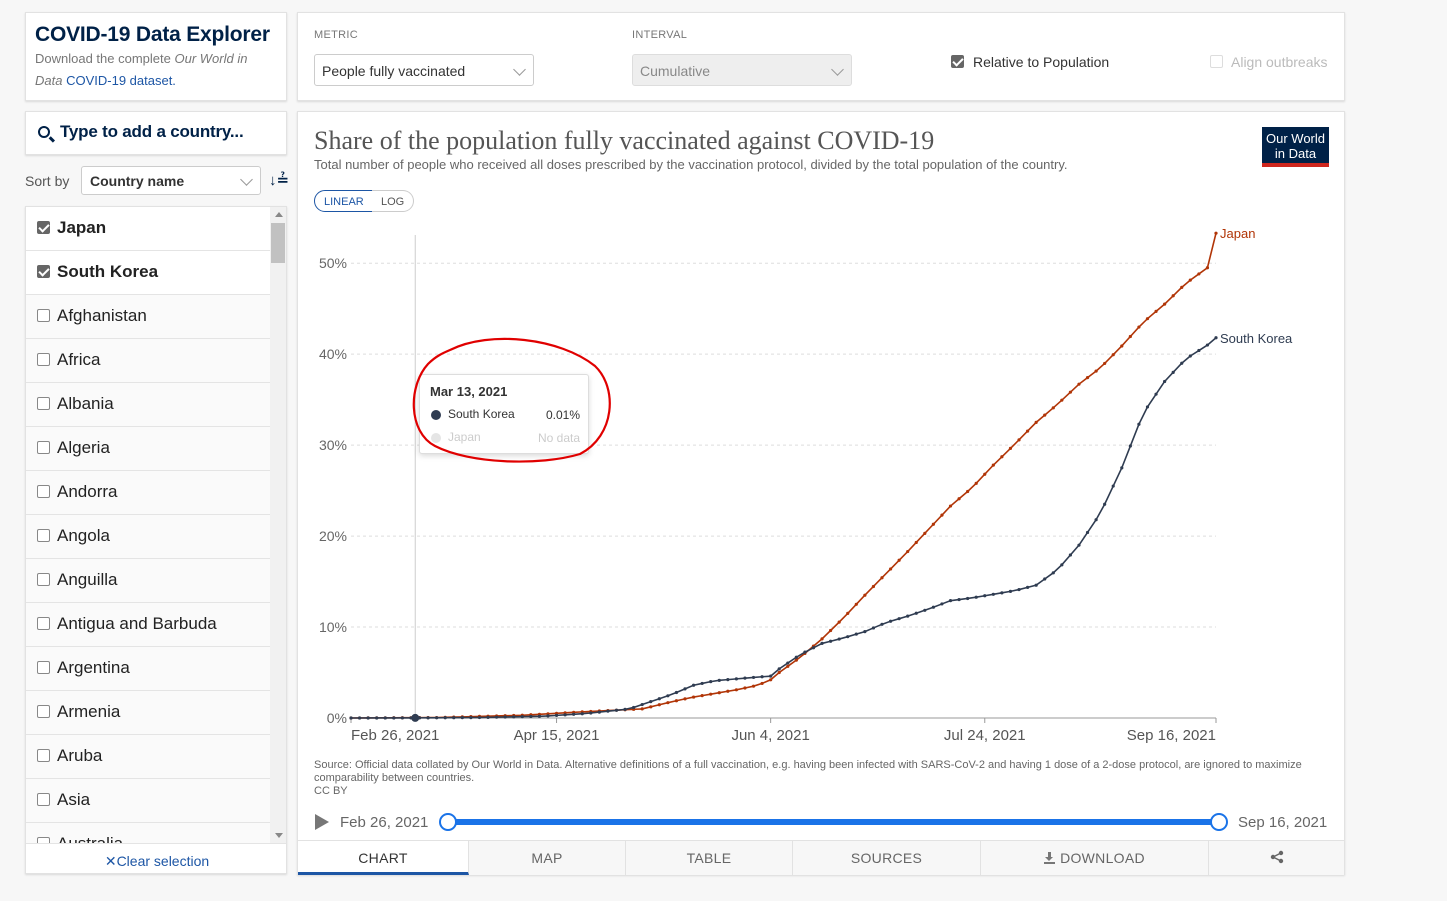 Image resolution: width=1447 pixels, height=901 pixels. I want to click on country-item: Anguilla, so click(148, 581).